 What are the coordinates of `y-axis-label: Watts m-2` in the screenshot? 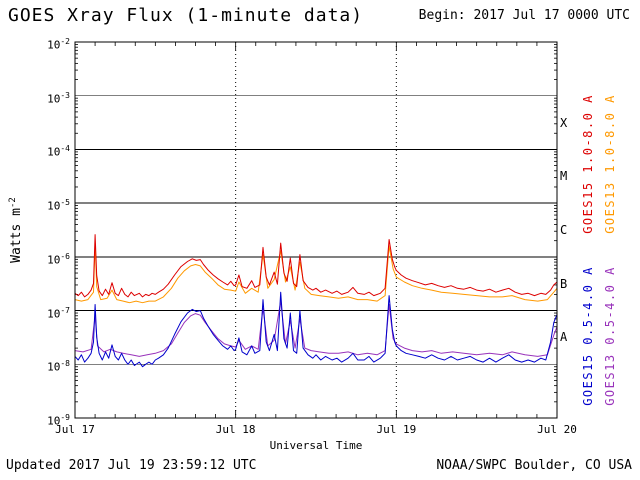 It's located at (16, 230).